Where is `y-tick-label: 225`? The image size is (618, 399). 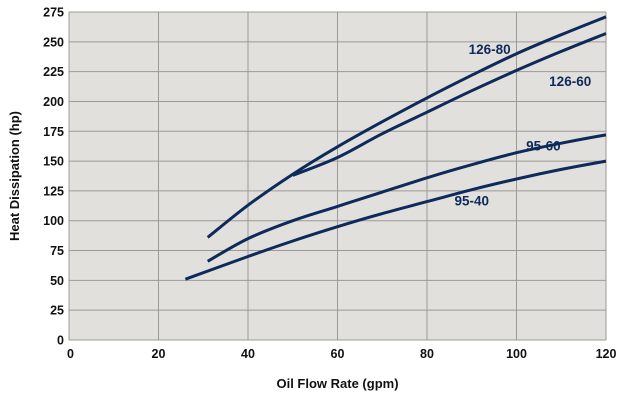 y-tick-label: 225 is located at coordinates (53, 72).